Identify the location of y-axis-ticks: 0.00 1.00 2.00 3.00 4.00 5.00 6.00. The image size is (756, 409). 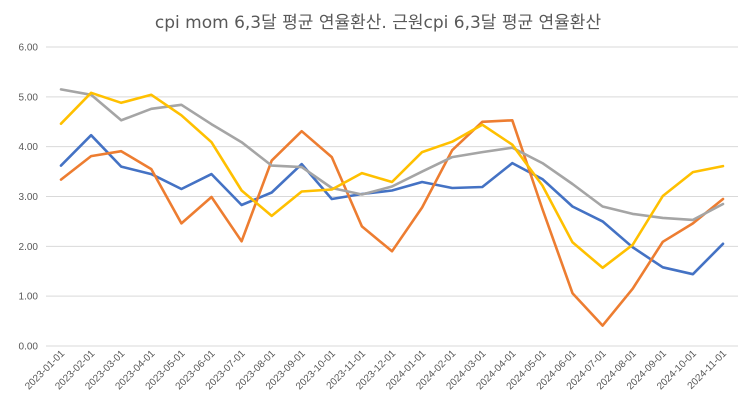
(29, 198).